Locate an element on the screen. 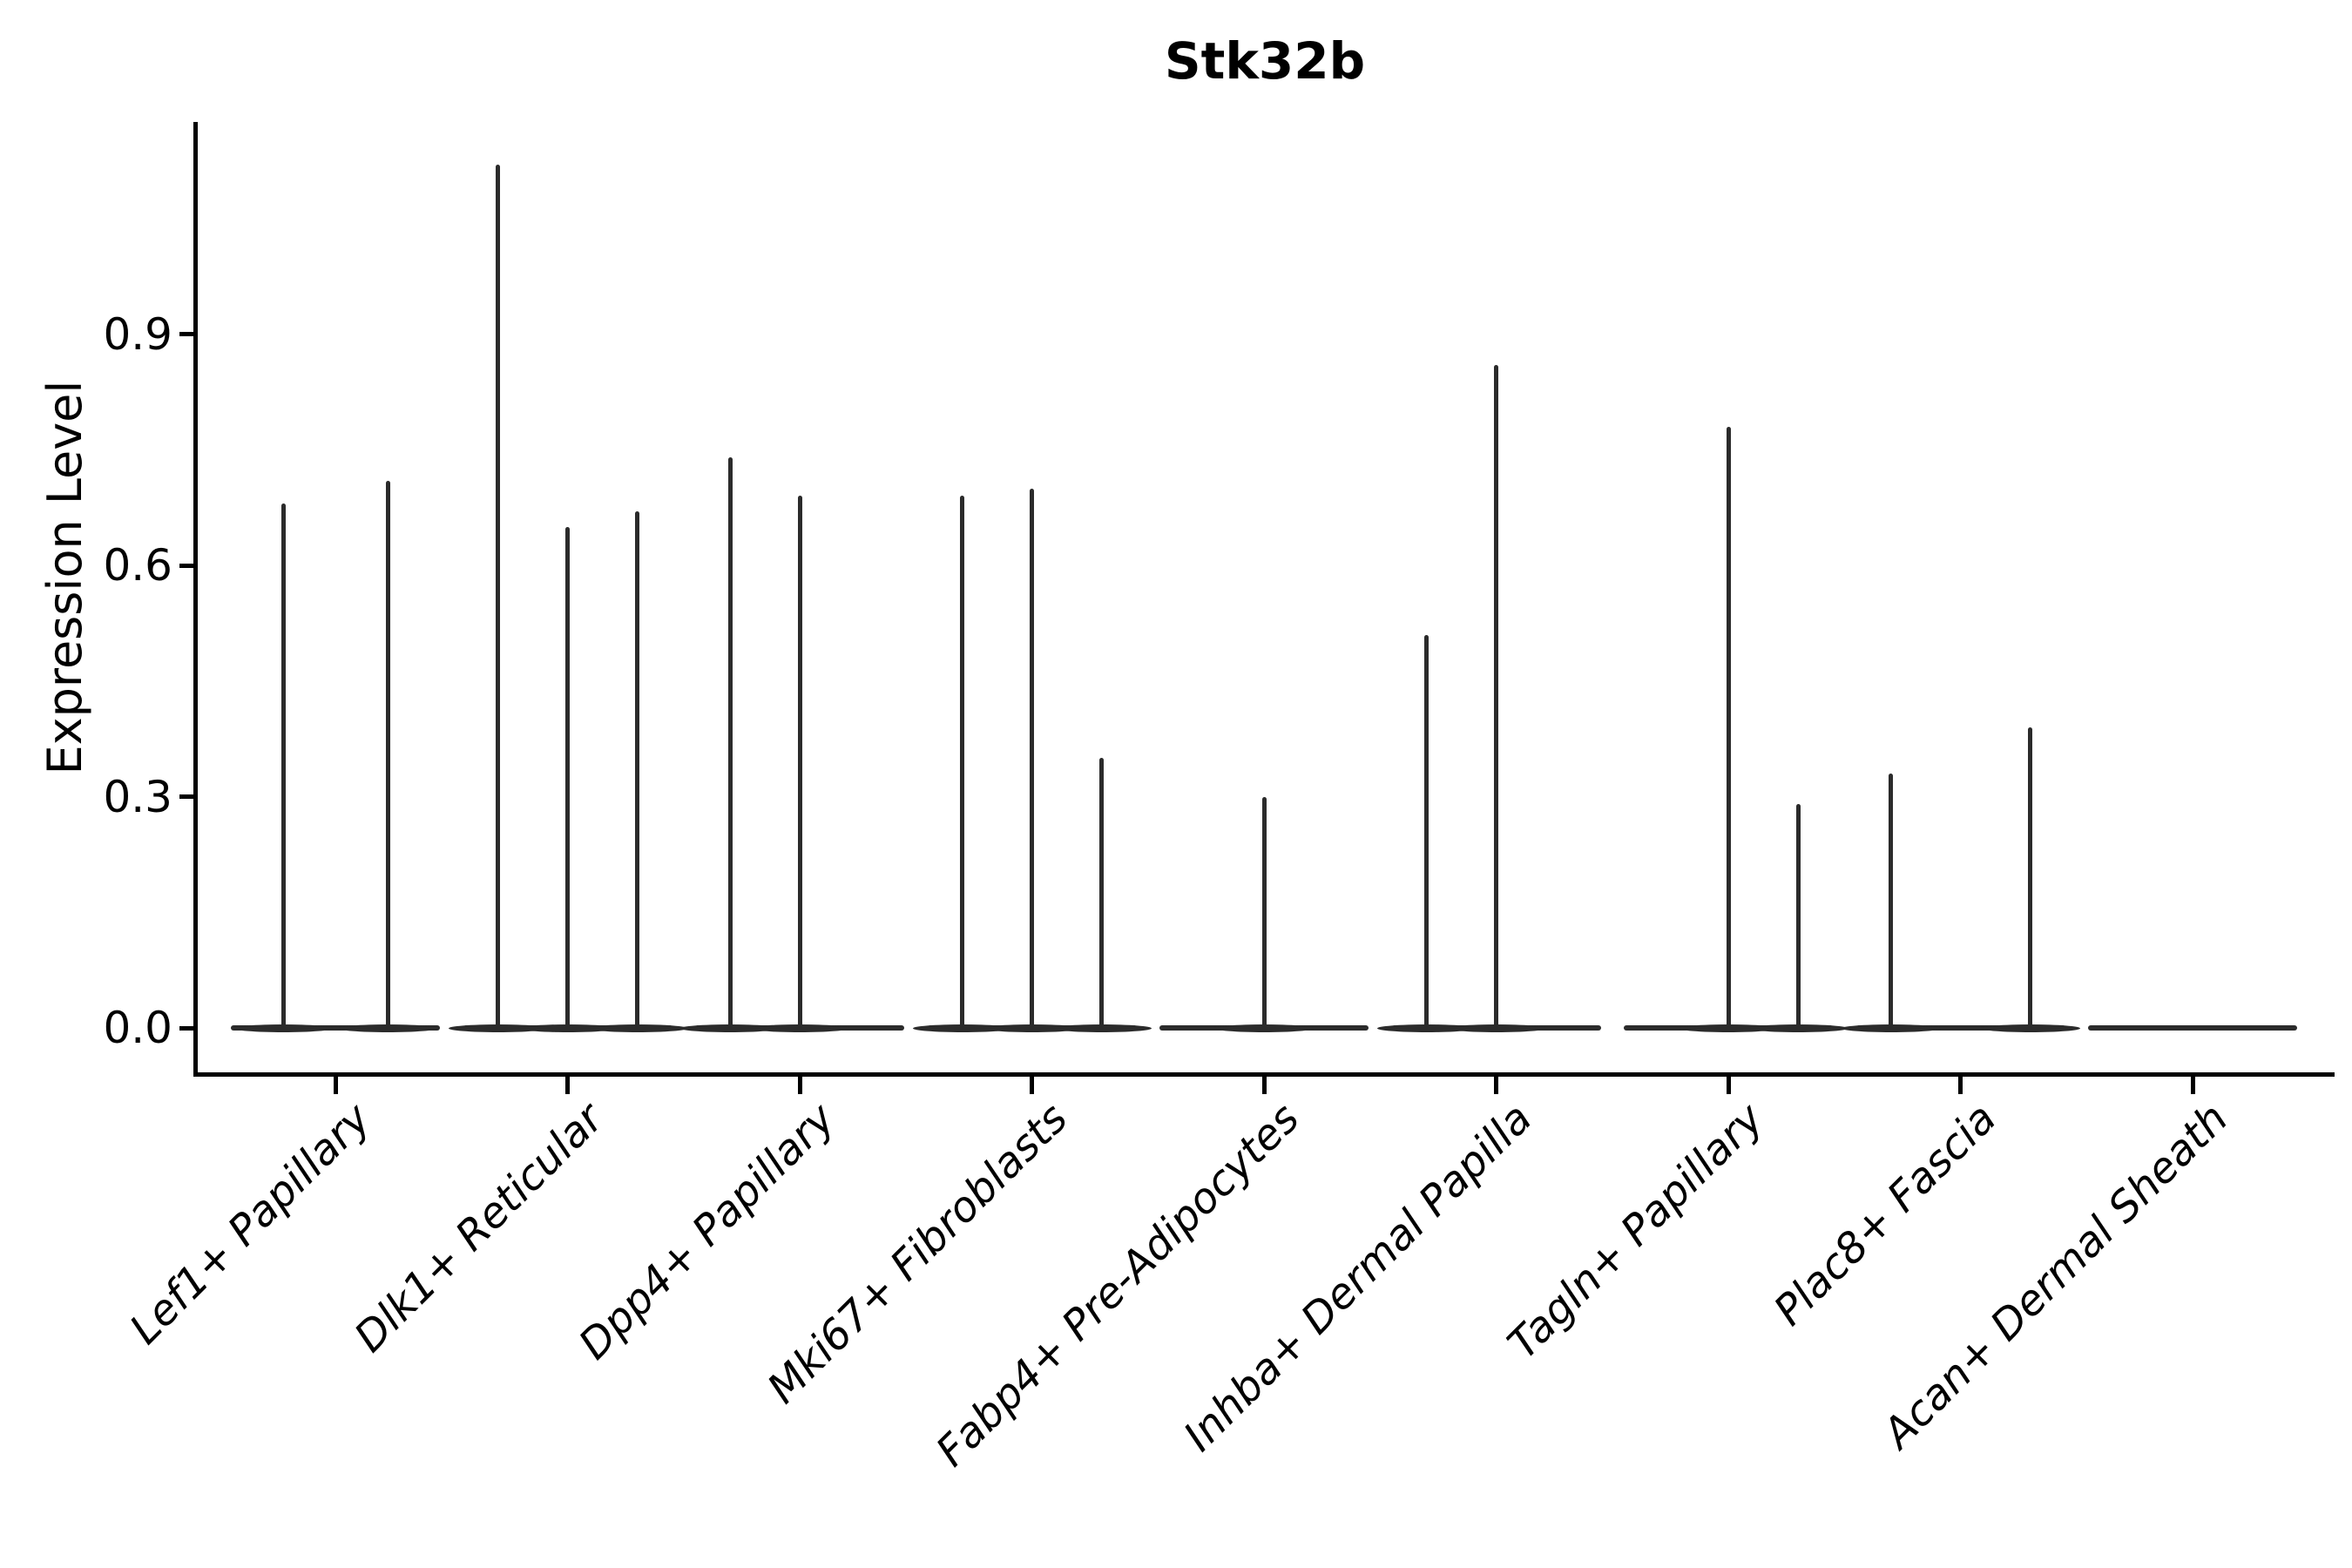  x-tick-label: Dpp4+ Papillary is located at coordinates (707, 1231).